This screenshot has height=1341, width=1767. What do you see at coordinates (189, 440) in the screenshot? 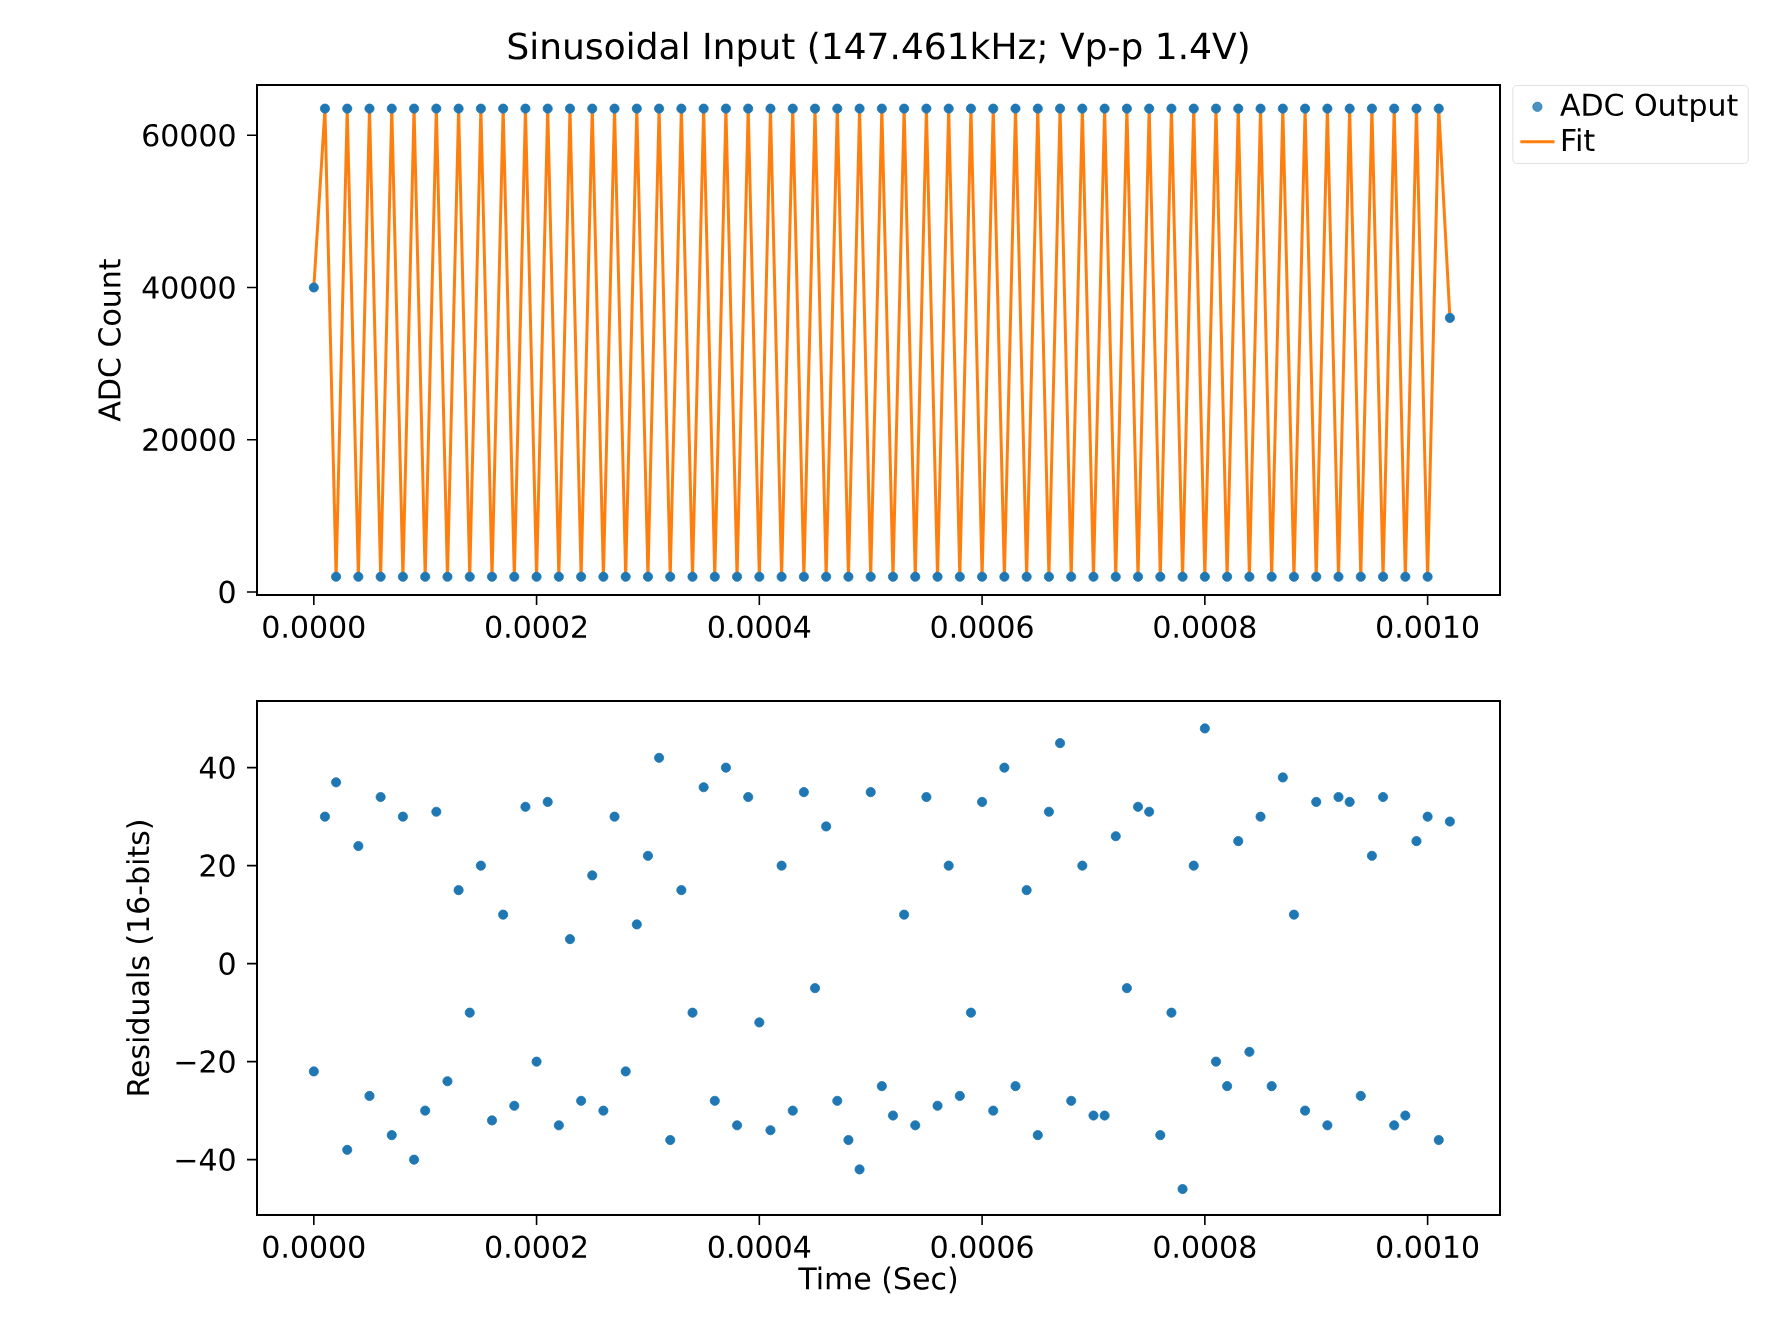
I see `y-tick-label: 20000` at bounding box center [189, 440].